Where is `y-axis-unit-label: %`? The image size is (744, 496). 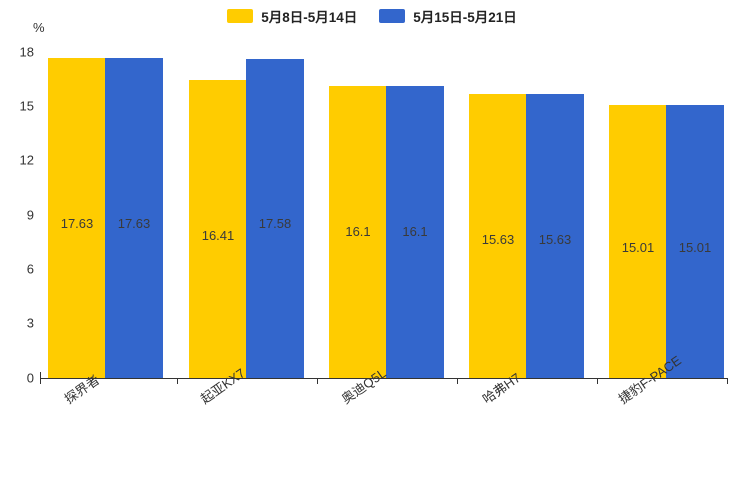 y-axis-unit-label: % is located at coordinates (39, 27).